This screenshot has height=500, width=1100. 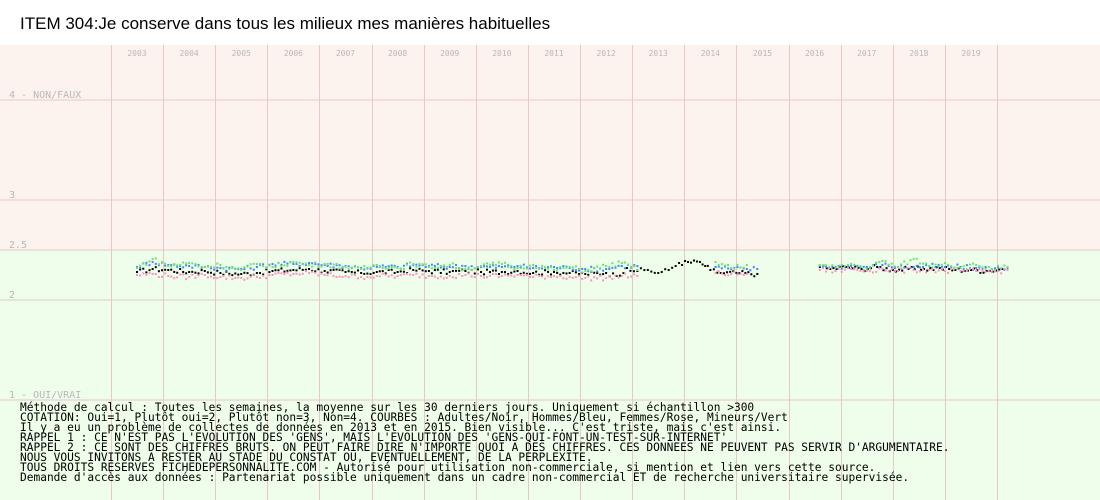 What do you see at coordinates (449, 53) in the screenshot?
I see `x-tick-label: 2009` at bounding box center [449, 53].